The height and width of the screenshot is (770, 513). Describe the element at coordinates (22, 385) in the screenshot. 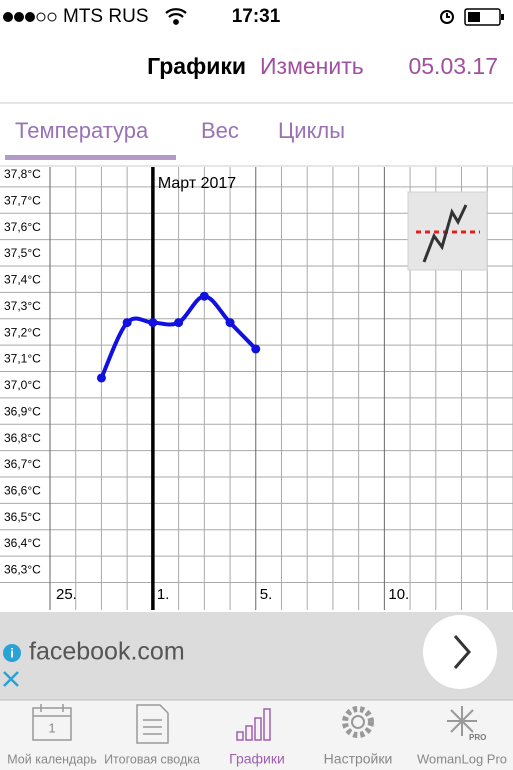

I see `y-tick-label: 37,0°C` at that location.